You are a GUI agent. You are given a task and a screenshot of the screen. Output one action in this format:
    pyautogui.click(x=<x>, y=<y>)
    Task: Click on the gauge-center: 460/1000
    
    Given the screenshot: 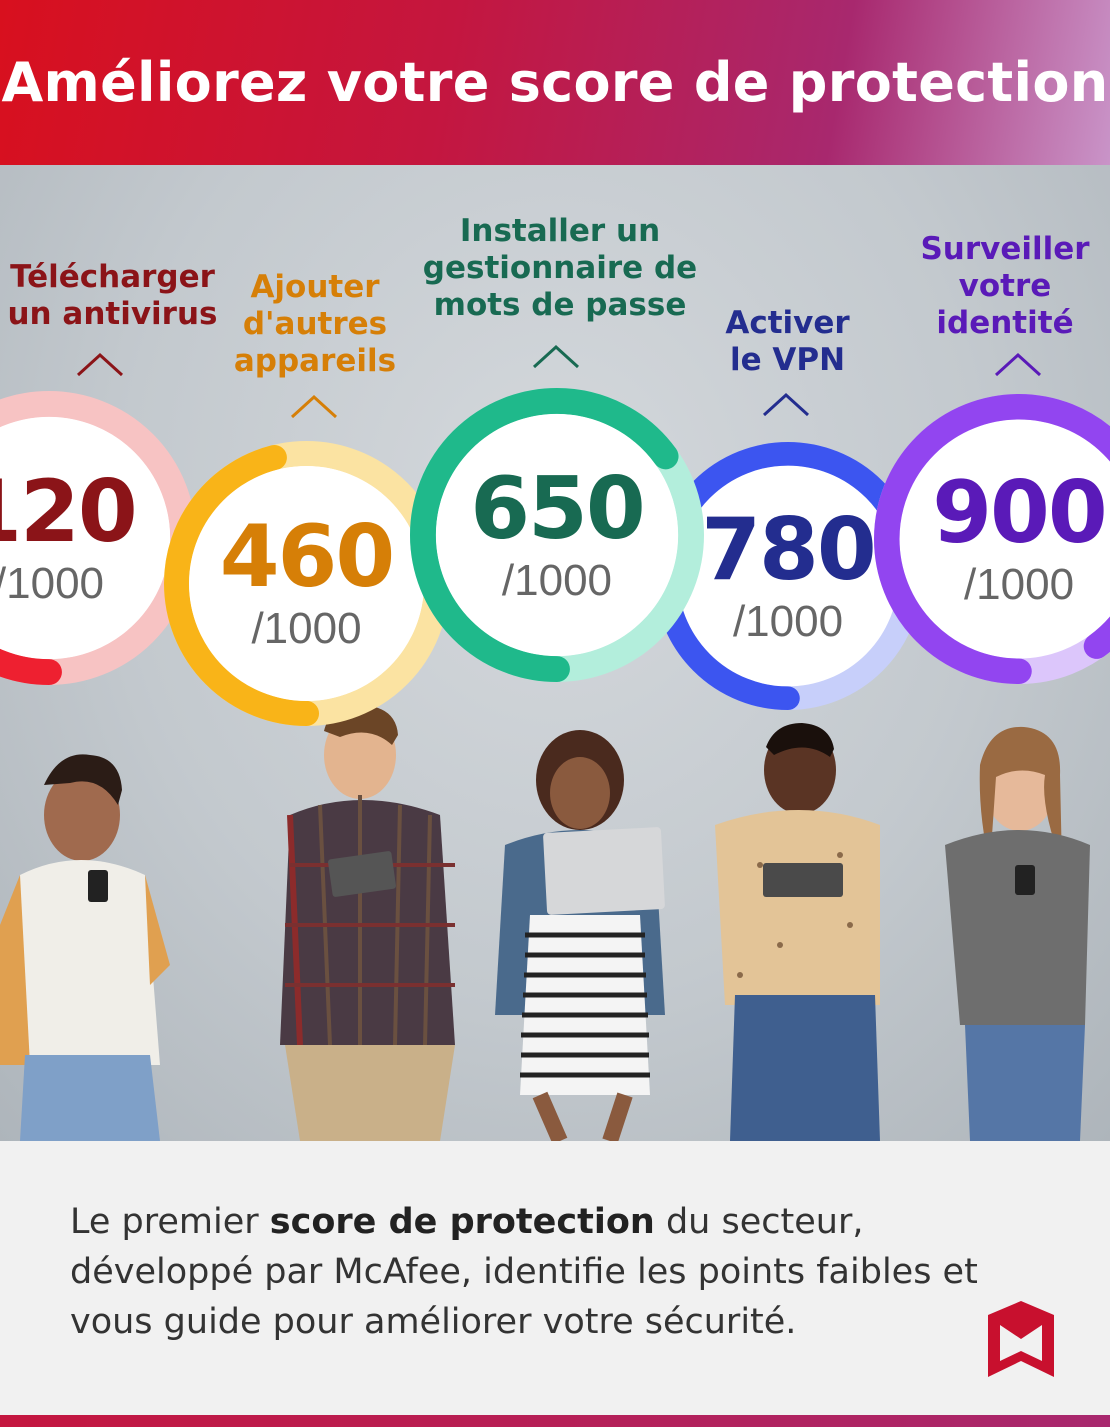 What is the action you would take?
    pyautogui.click(x=306, y=583)
    